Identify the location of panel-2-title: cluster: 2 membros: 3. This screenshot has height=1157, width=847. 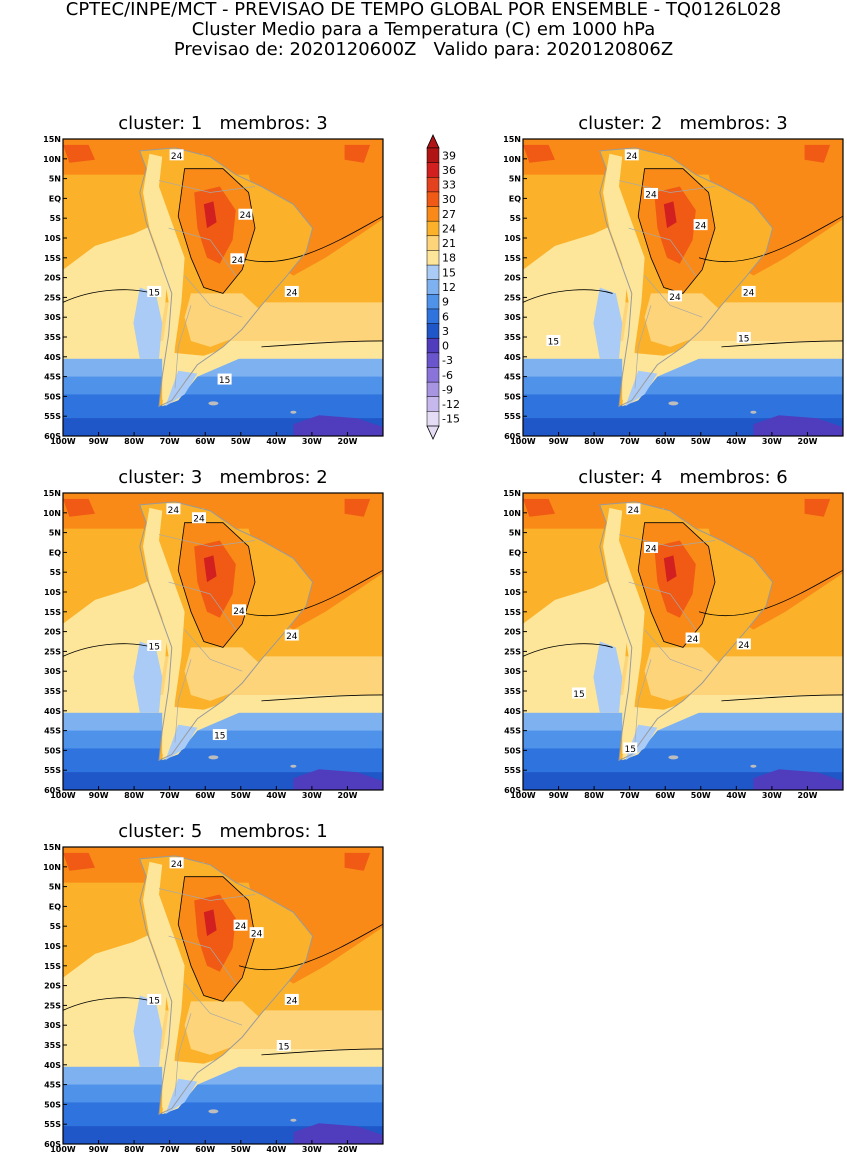
(683, 123).